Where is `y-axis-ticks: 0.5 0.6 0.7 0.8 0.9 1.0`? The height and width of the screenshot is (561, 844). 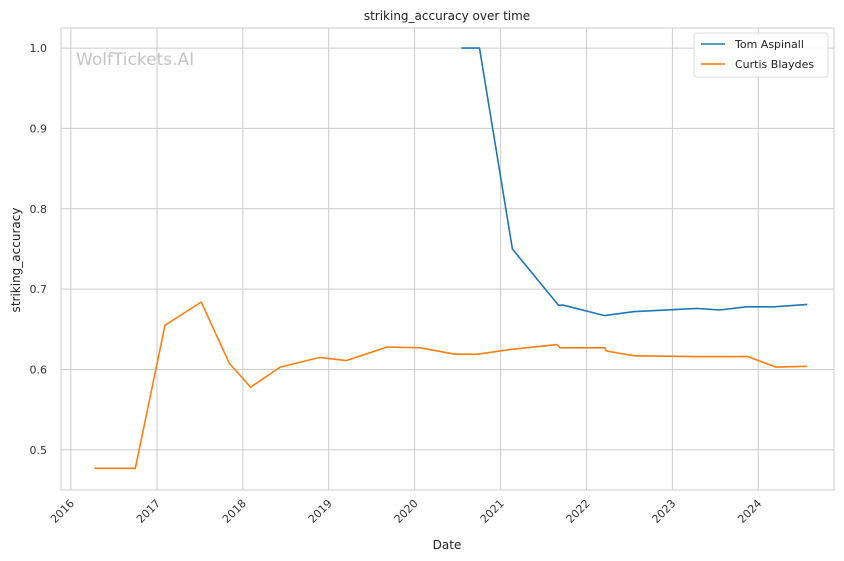
y-axis-ticks: 0.5 0.6 0.7 0.8 0.9 1.0 is located at coordinates (39, 249).